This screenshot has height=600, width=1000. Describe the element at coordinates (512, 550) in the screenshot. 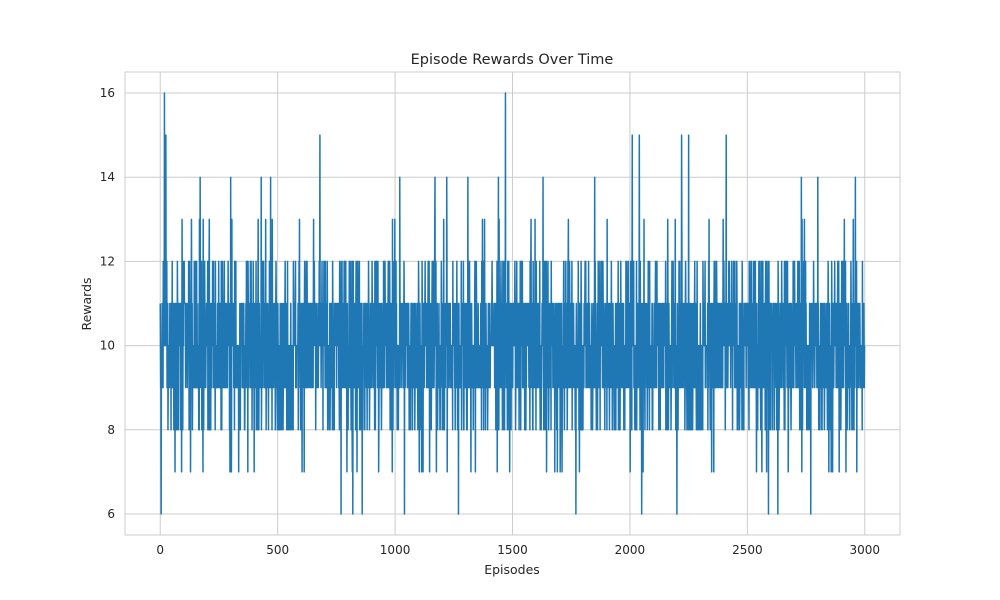

I see `x-tick-label: 1500` at that location.